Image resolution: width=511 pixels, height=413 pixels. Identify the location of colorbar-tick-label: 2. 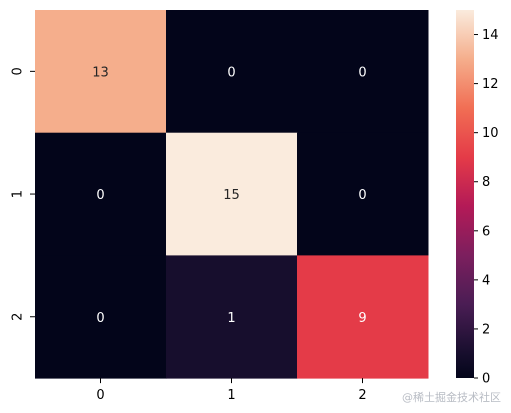
(486, 329).